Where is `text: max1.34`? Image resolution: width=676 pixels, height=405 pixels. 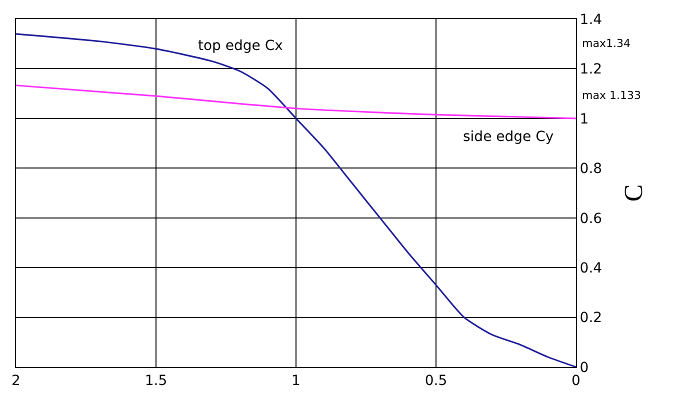 text: max1.34 is located at coordinates (606, 43).